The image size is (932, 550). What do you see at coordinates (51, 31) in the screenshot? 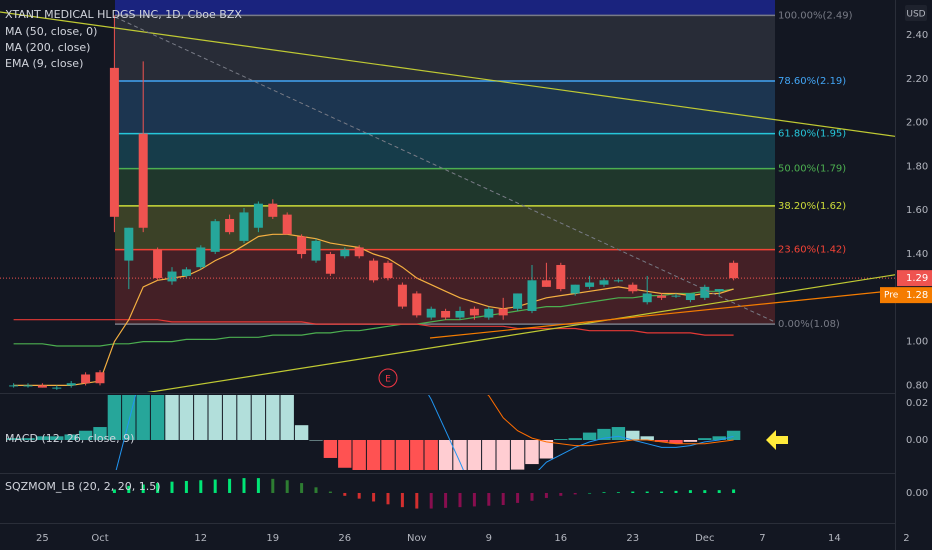
I see `legend-entry: MA (50, close, 0)` at bounding box center [51, 31].